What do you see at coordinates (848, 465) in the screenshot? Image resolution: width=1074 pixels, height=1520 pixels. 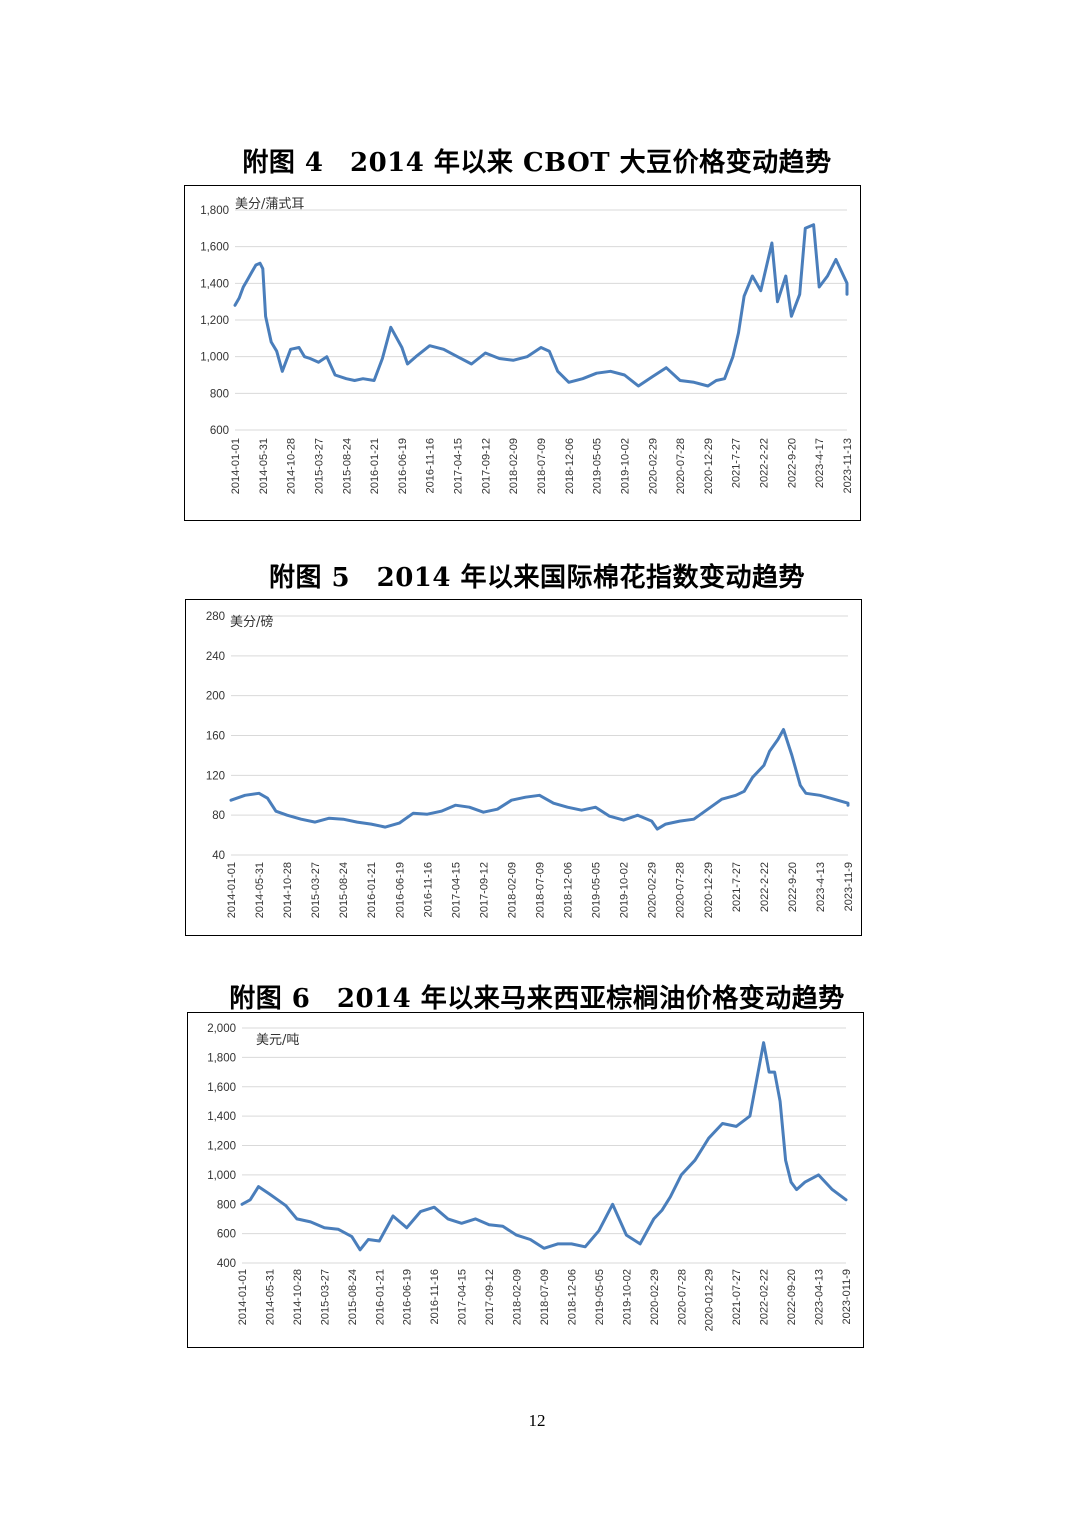 I see `x-tick-label: 2023-11-13` at bounding box center [848, 465].